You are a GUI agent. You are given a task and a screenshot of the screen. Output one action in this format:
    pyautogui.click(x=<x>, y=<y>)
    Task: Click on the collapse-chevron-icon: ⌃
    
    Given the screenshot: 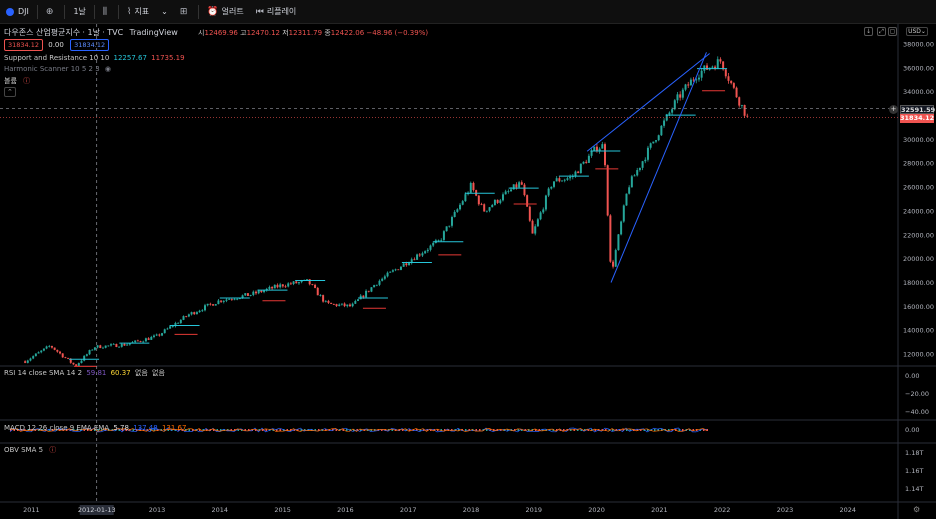 What is the action you would take?
    pyautogui.click(x=10, y=92)
    